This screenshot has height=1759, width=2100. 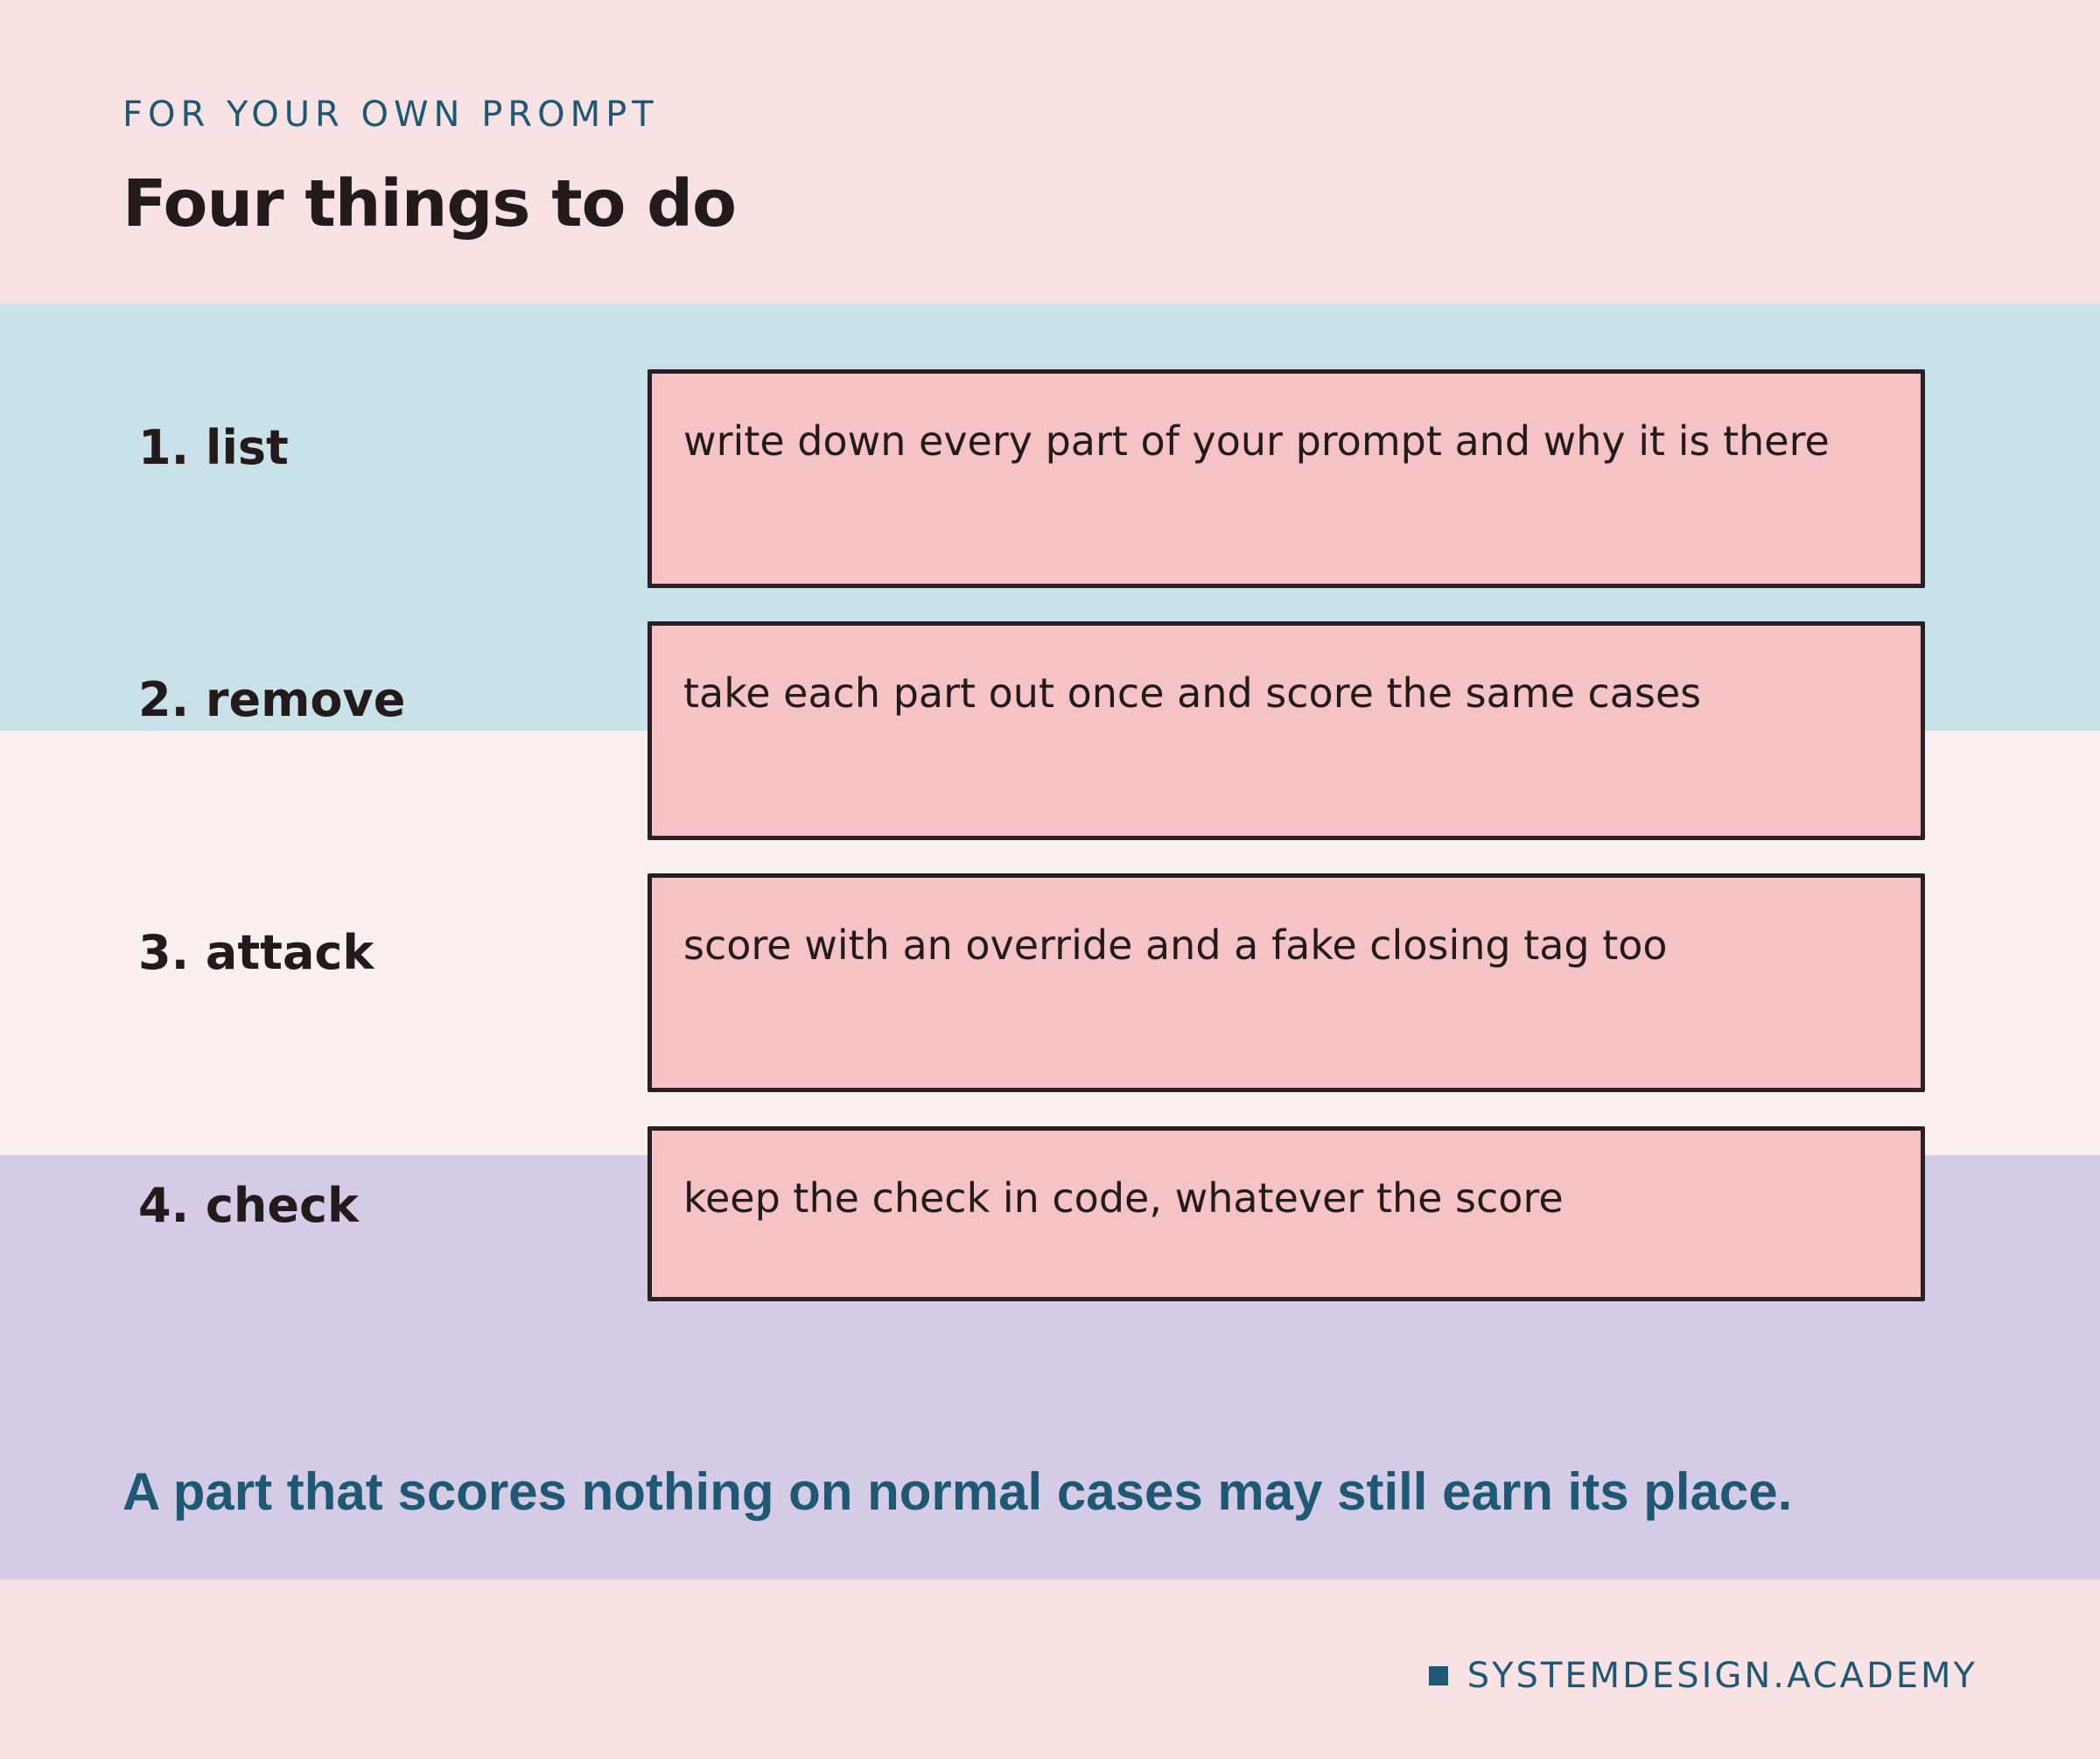 What do you see at coordinates (1438, 1676) in the screenshot?
I see `square-icon` at bounding box center [1438, 1676].